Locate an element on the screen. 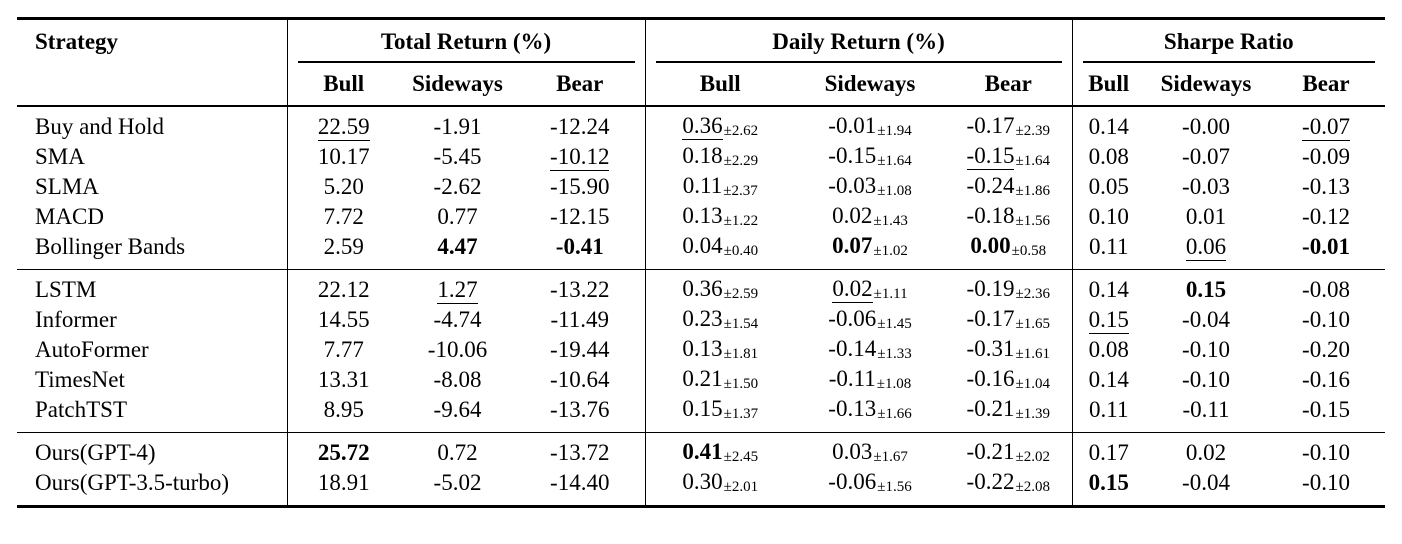 This screenshot has height=544, width=1402. cell-sharpe-sideways: 0.01 is located at coordinates (1206, 217).